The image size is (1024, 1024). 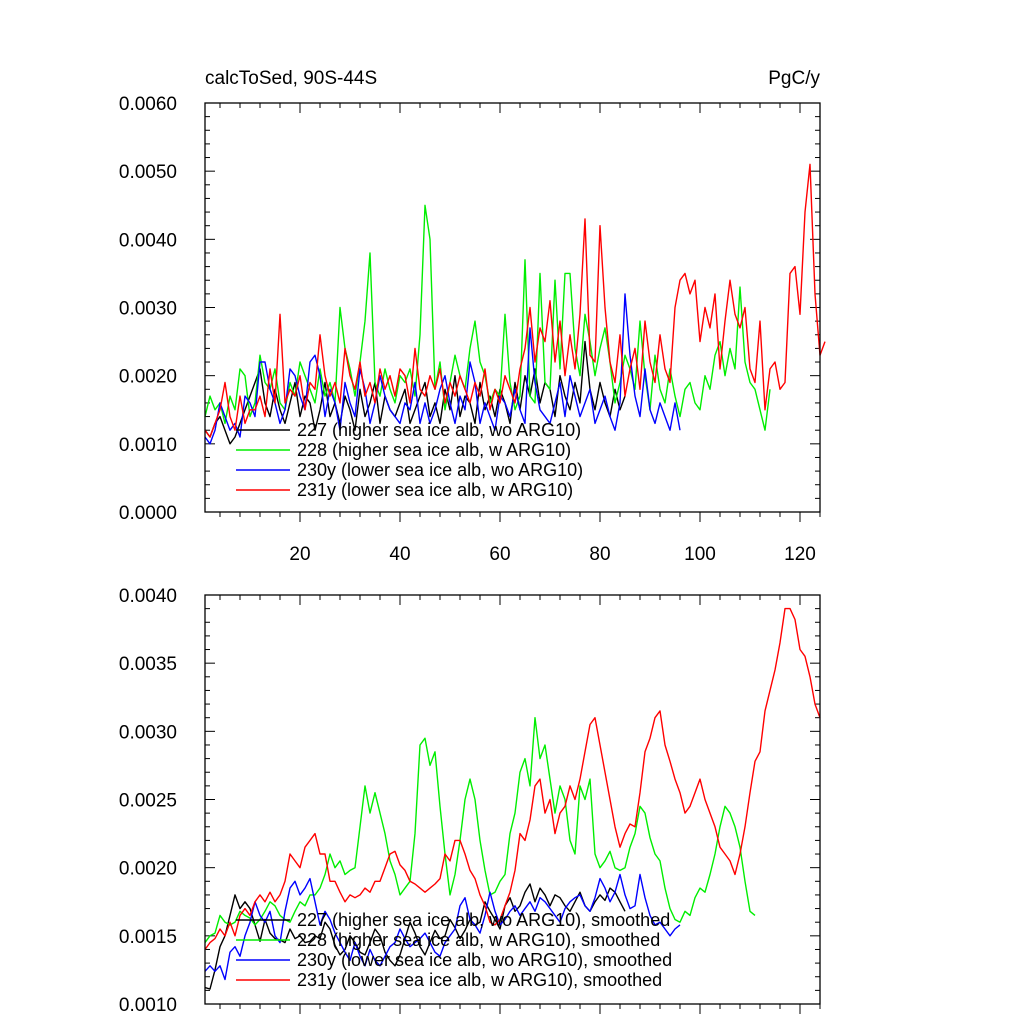 I want to click on bottom-ytick-label: 0.0035, so click(x=148, y=664).